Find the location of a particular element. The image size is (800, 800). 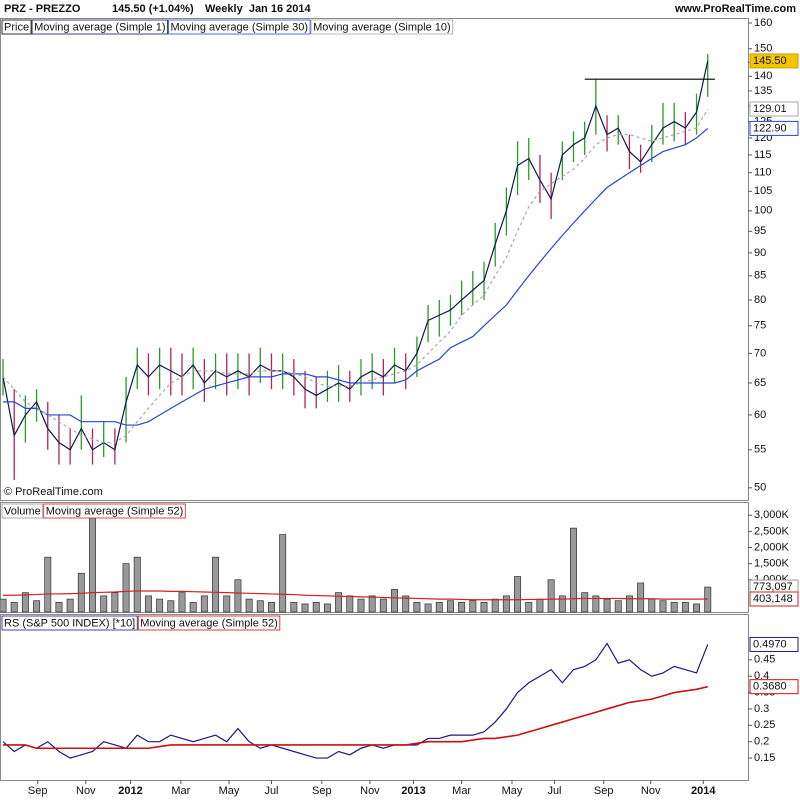

period: Weekly Jan 16 2014 is located at coordinates (258, 9).